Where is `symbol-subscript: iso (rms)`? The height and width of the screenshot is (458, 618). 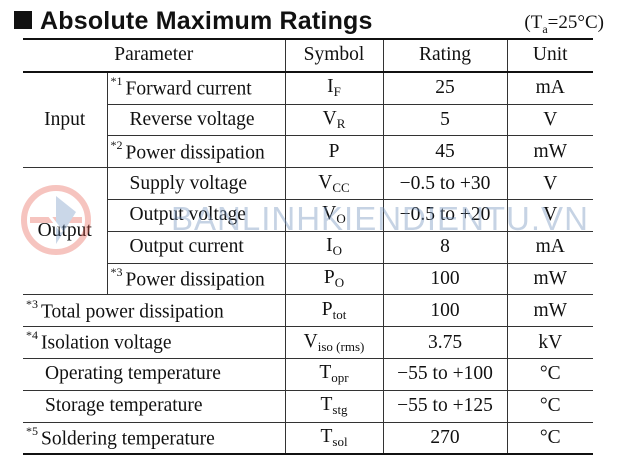
symbol-subscript: iso (rms) is located at coordinates (341, 346).